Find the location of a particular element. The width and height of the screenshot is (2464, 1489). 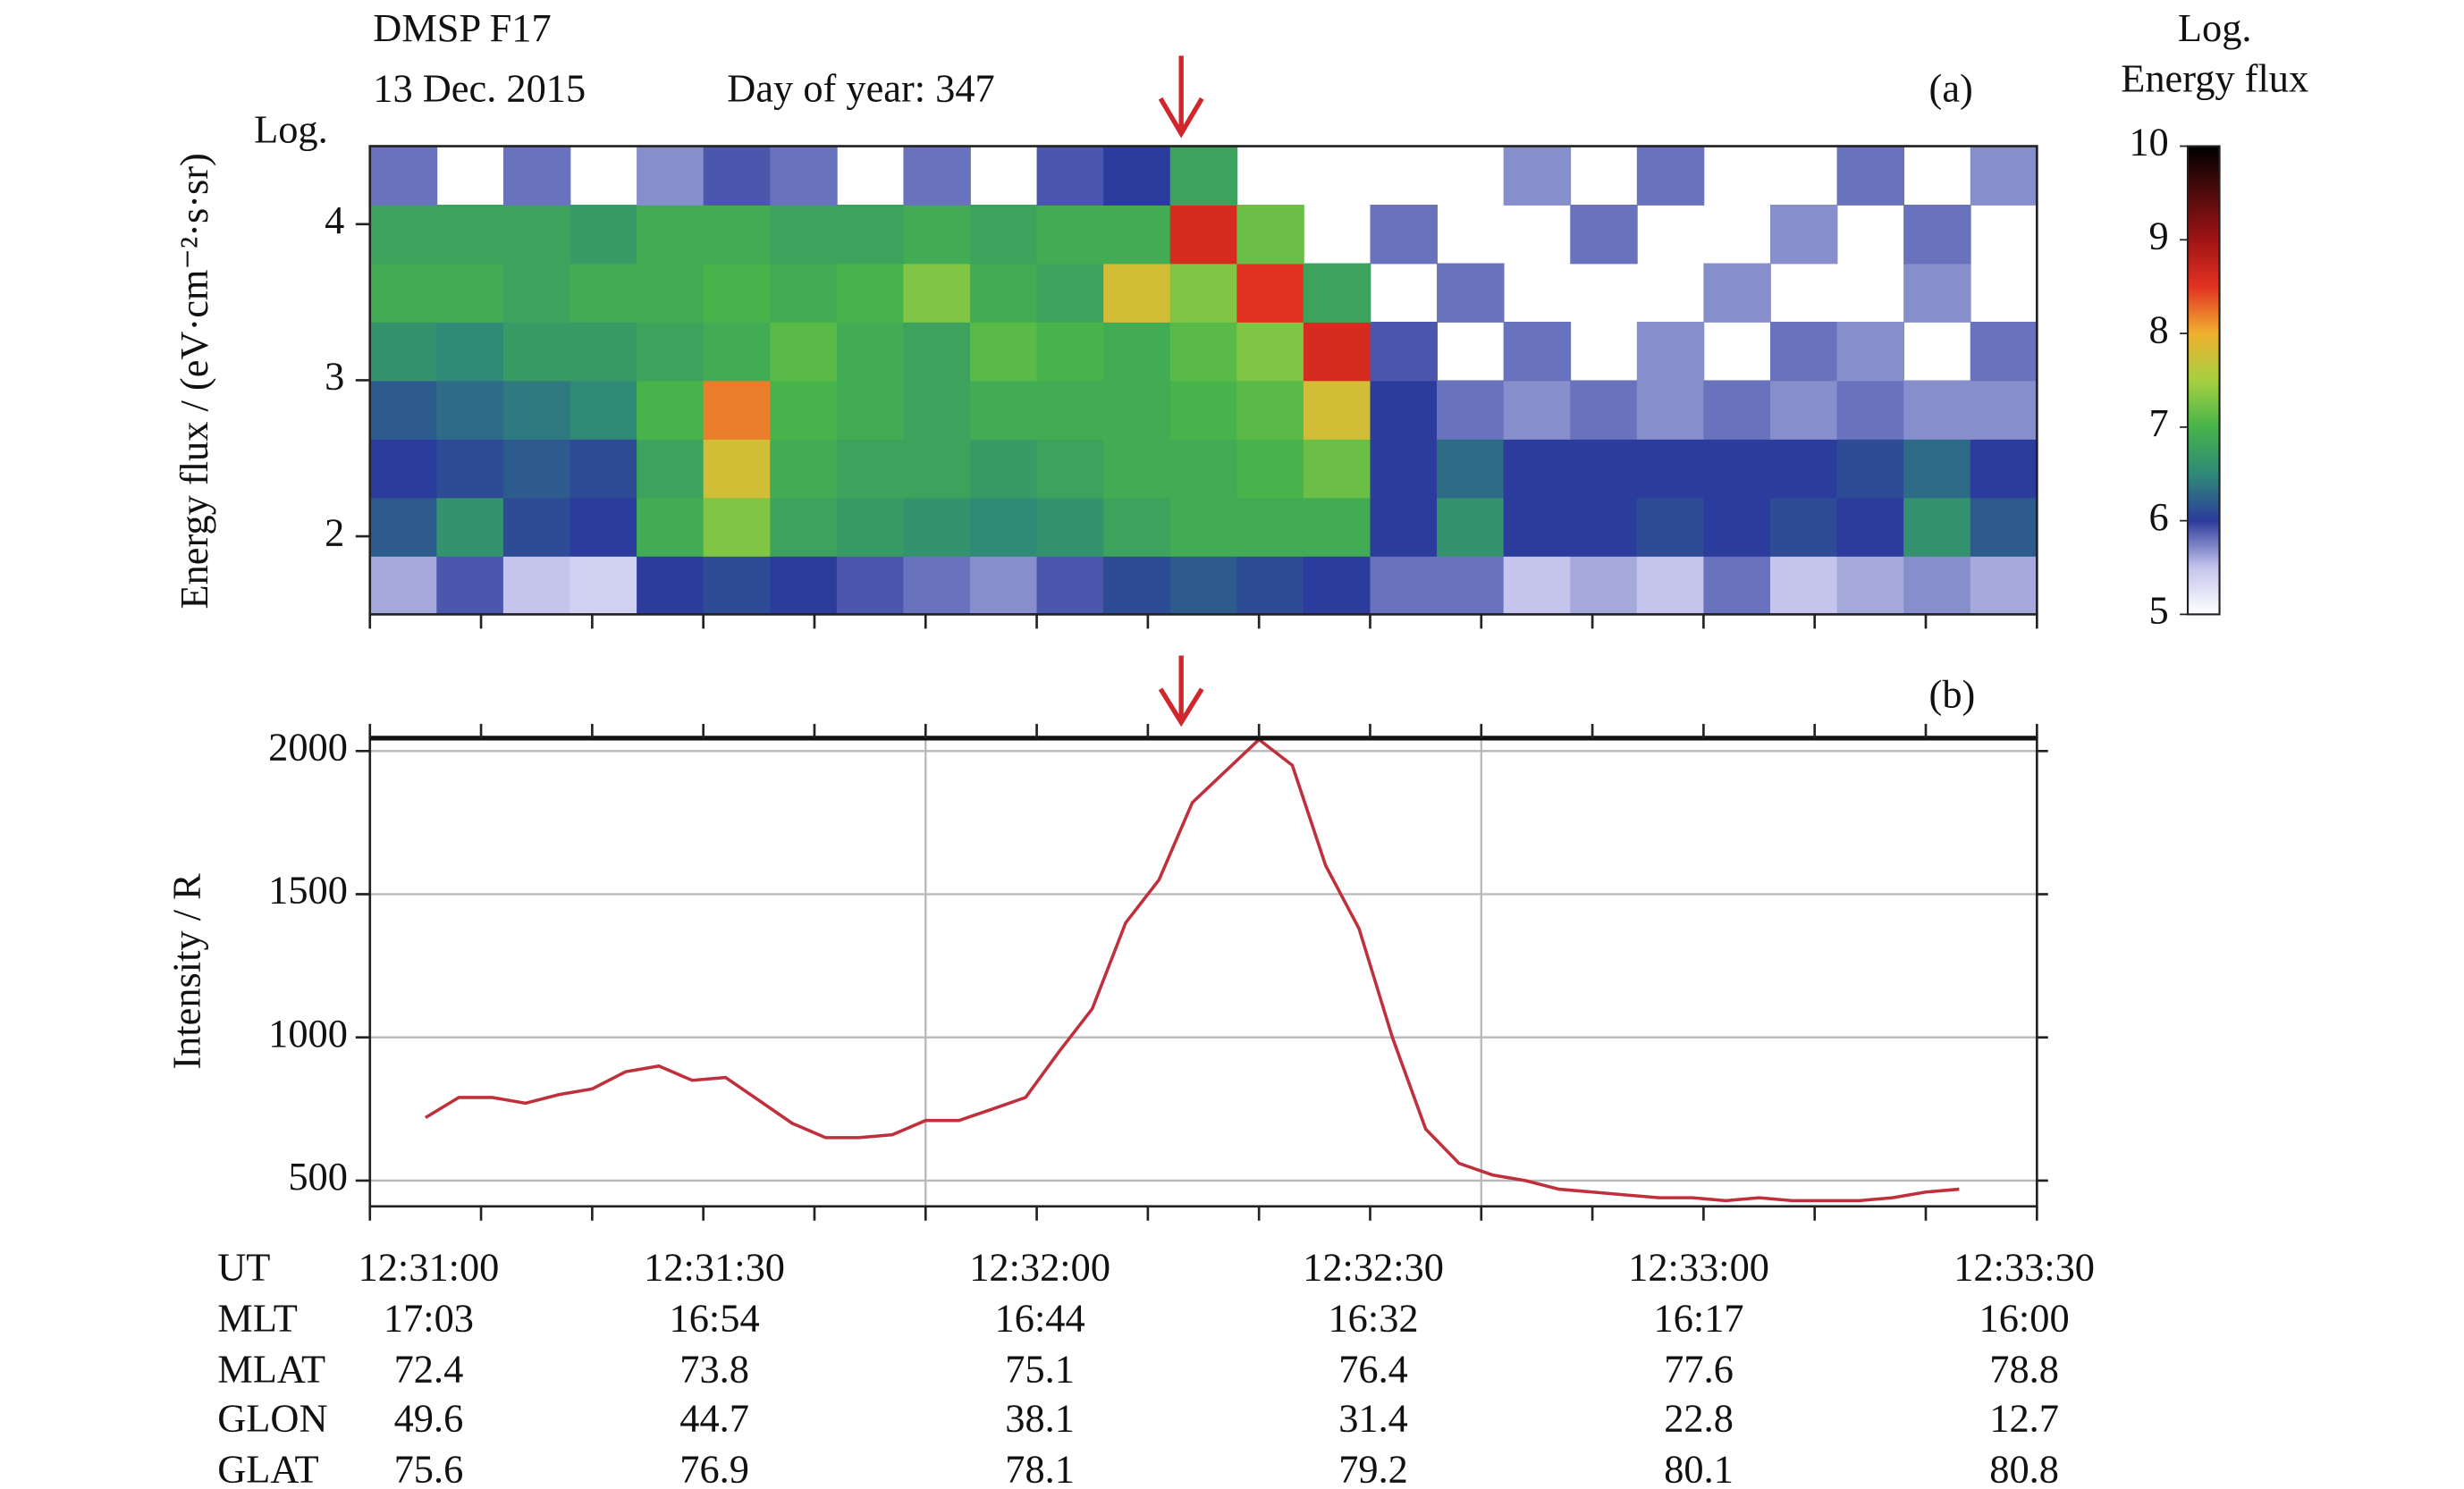

y-tick-label: 1000 is located at coordinates (308, 1034).